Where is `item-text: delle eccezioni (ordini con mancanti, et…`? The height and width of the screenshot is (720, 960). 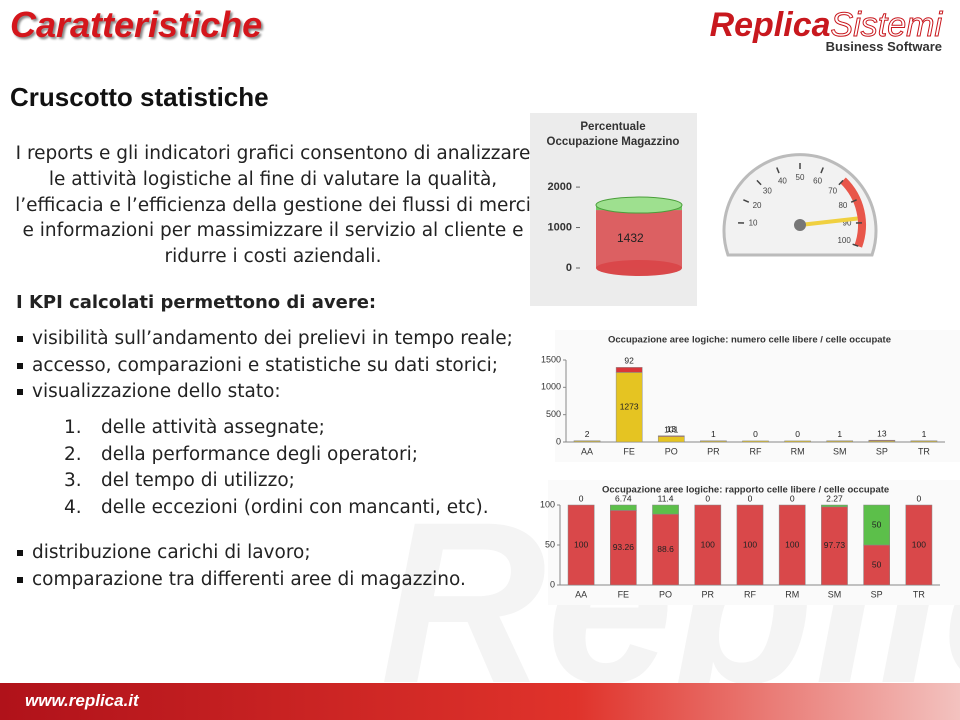 item-text: delle eccezioni (ordini con mancanti, et… is located at coordinates (295, 507).